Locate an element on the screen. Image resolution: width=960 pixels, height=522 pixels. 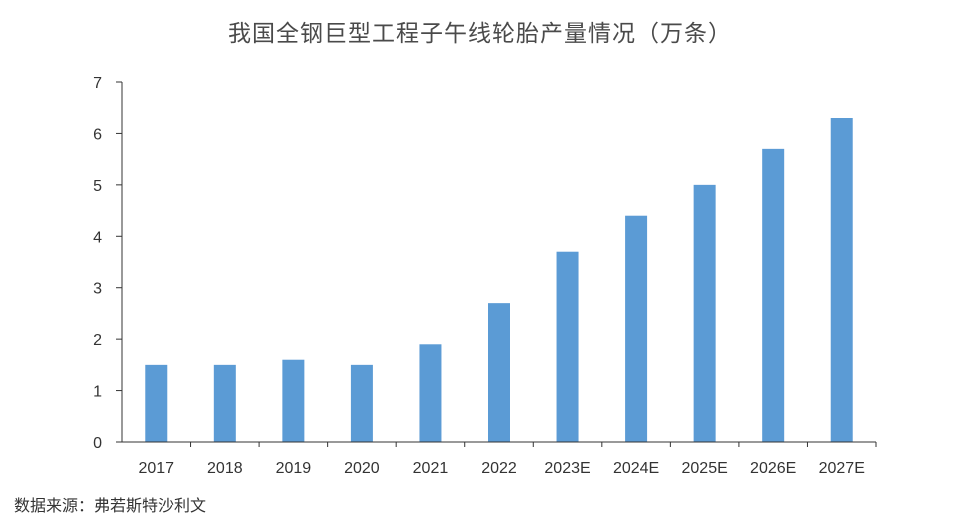
x-tick-label: 2021 is located at coordinates (431, 468).